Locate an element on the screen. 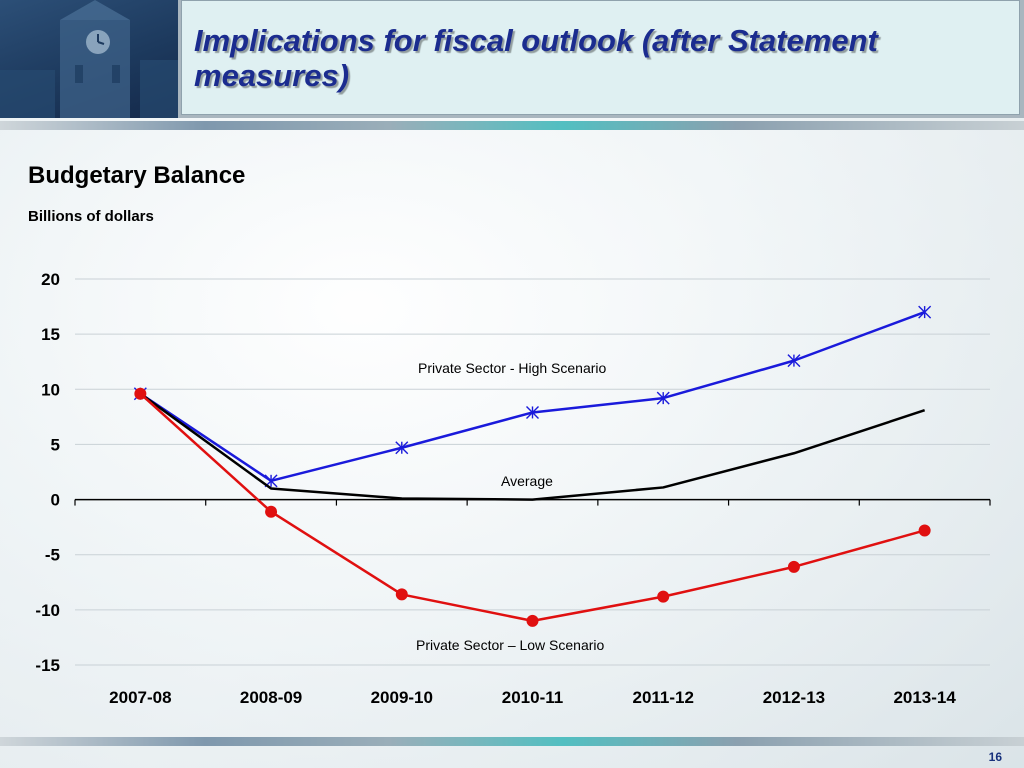 This screenshot has height=768, width=1024. series-label-average: Average is located at coordinates (527, 481).